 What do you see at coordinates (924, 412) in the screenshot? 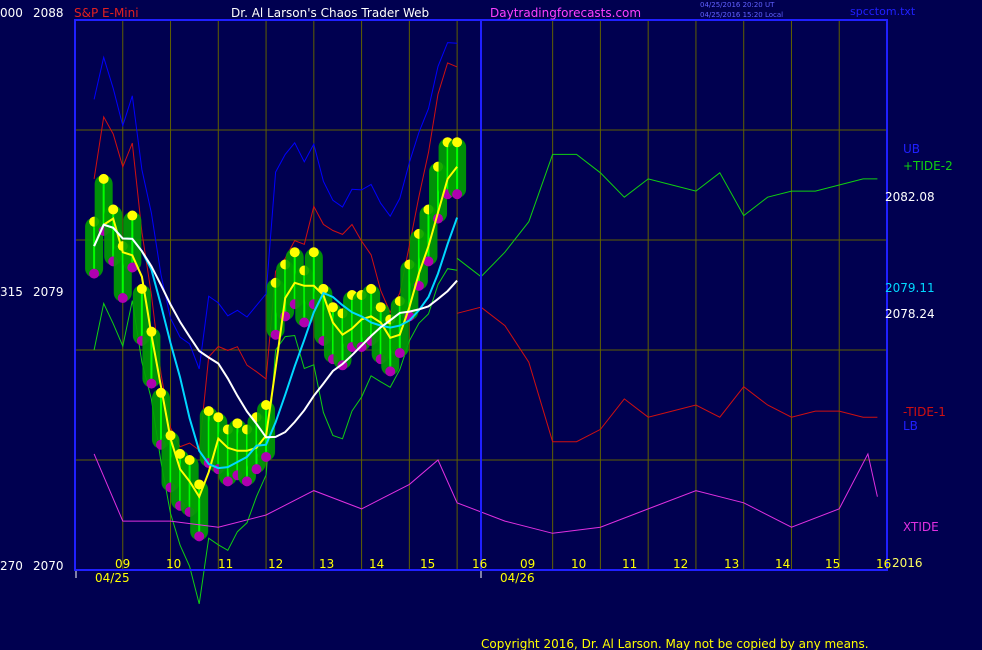
I see `tide1-label: -TIDE-1` at bounding box center [924, 412].